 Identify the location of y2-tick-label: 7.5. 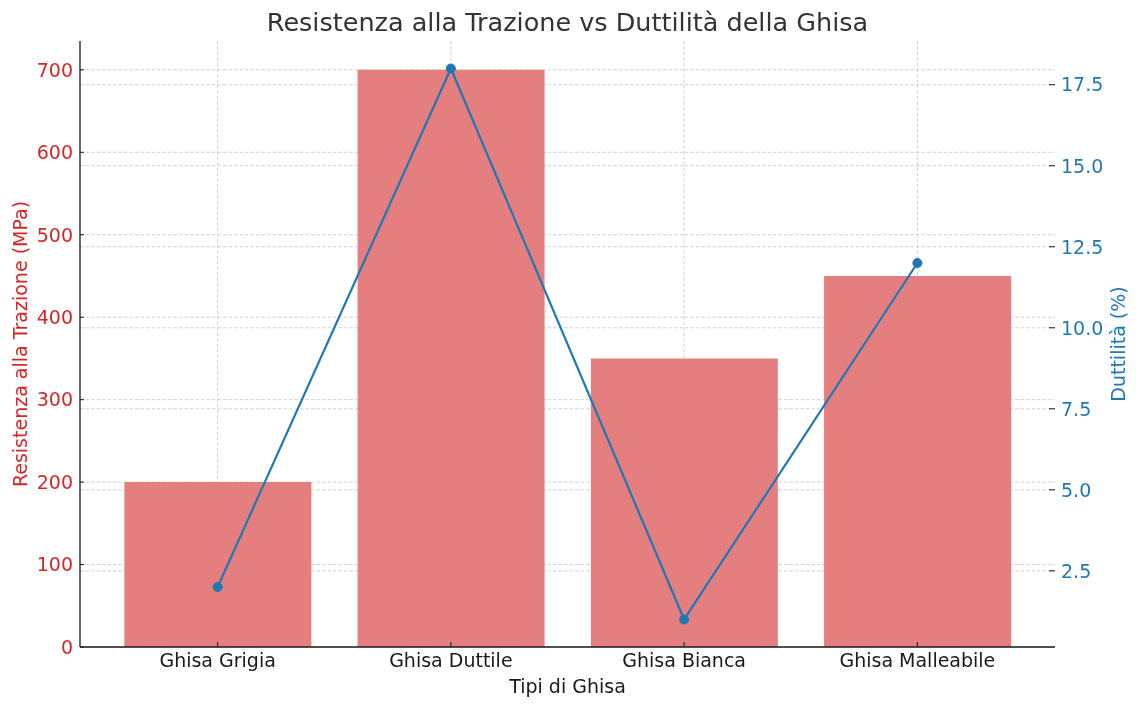
(1076, 408).